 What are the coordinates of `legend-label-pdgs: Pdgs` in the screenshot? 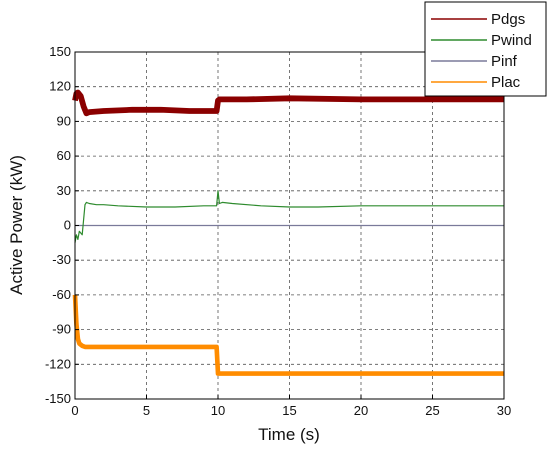 It's located at (508, 19).